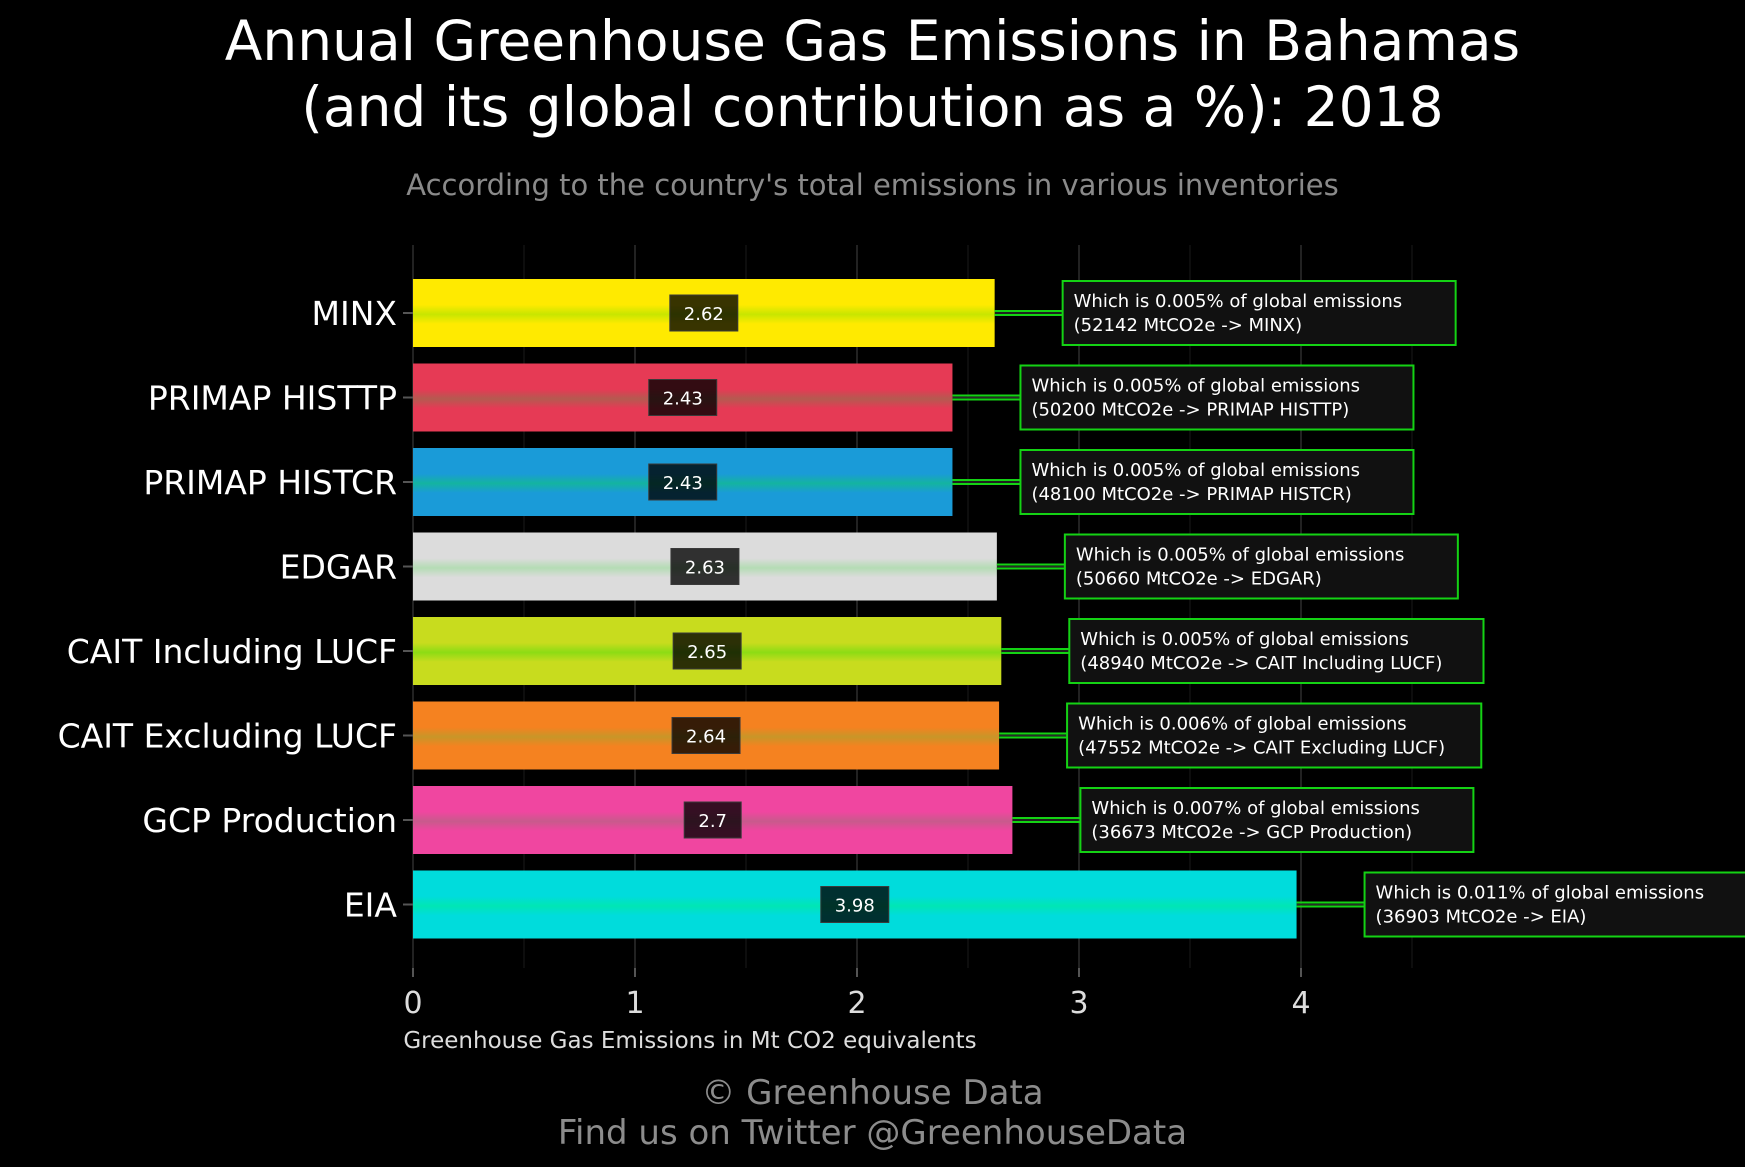 Image resolution: width=1745 pixels, height=1167 pixels. What do you see at coordinates (355, 313) in the screenshot?
I see `category-label: MINX` at bounding box center [355, 313].